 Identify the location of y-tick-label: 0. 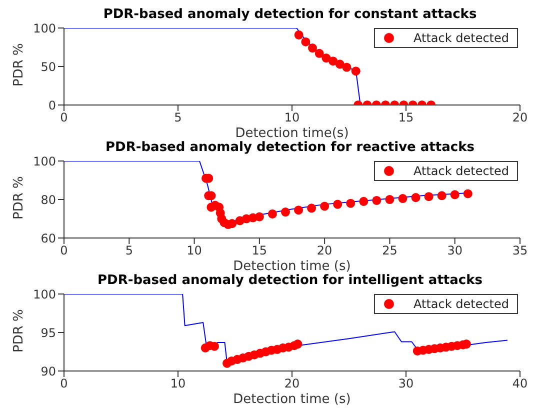
(52, 105).